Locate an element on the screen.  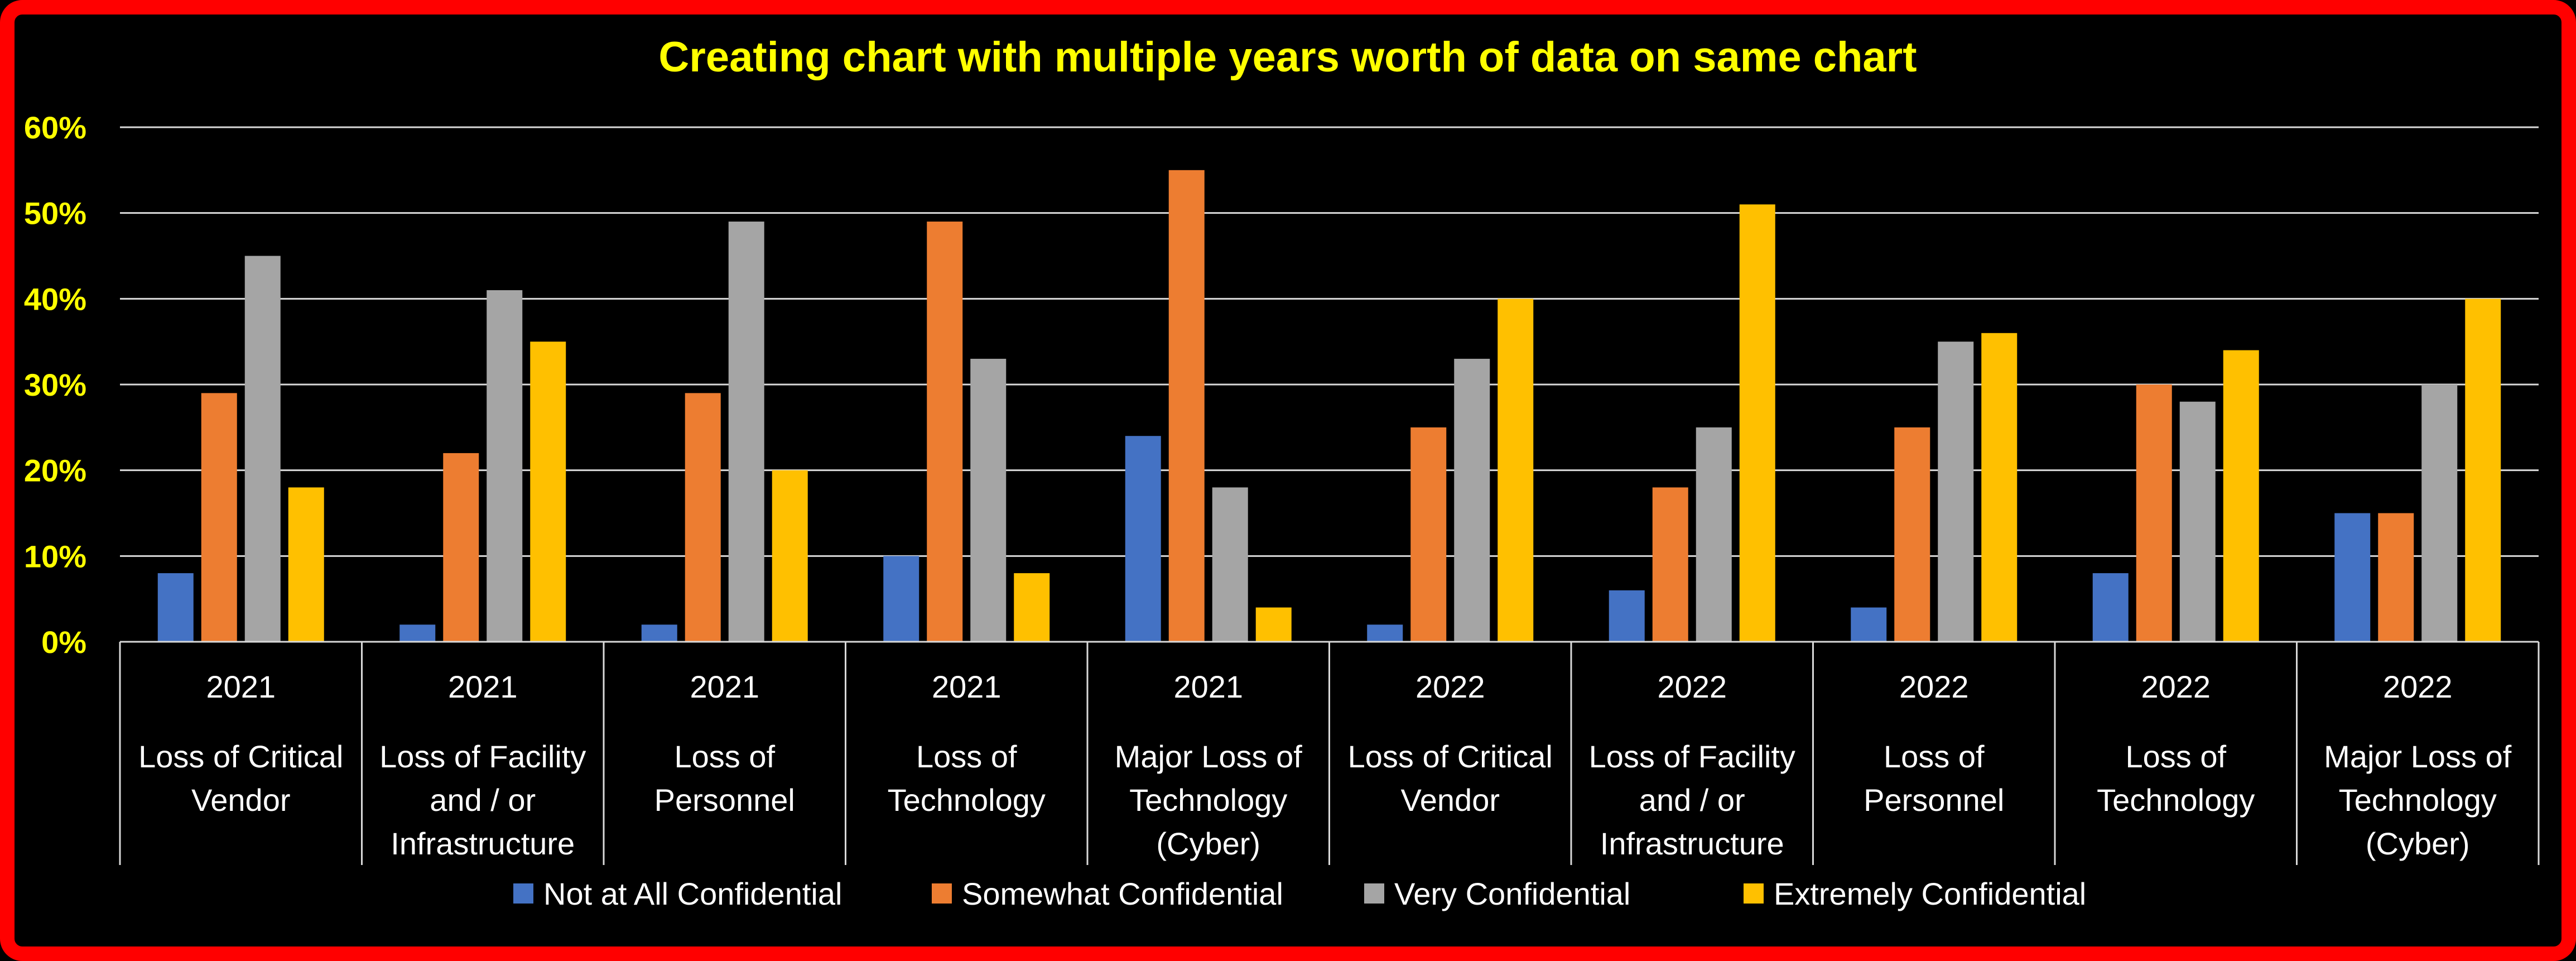
y-tick-label: 30% is located at coordinates (55, 384).